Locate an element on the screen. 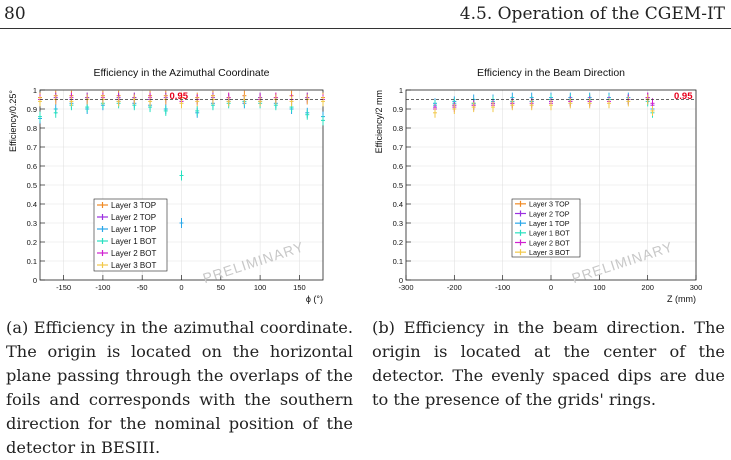 Image resolution: width=731 pixels, height=460 pixels. x-axis-label: ϕ (°) is located at coordinates (314, 299).